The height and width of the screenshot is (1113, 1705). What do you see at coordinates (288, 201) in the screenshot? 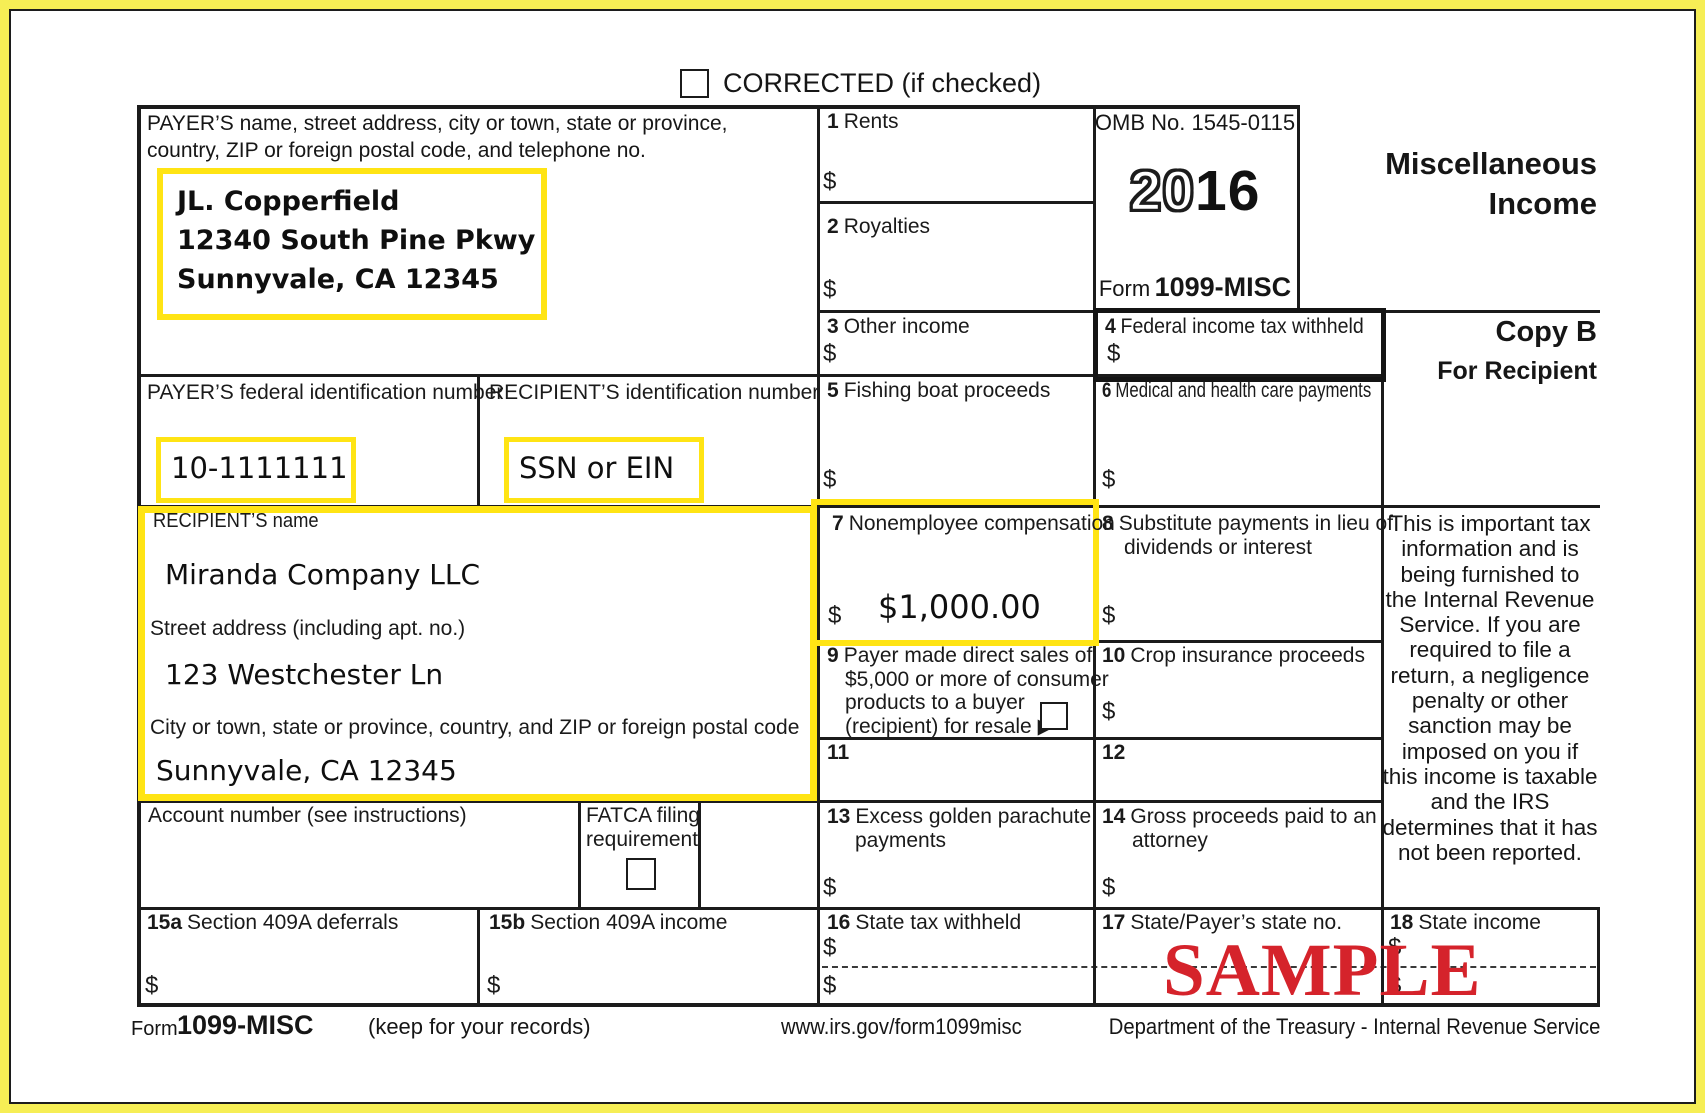
I see `payer-name-value: JL. Copperfield` at bounding box center [288, 201].